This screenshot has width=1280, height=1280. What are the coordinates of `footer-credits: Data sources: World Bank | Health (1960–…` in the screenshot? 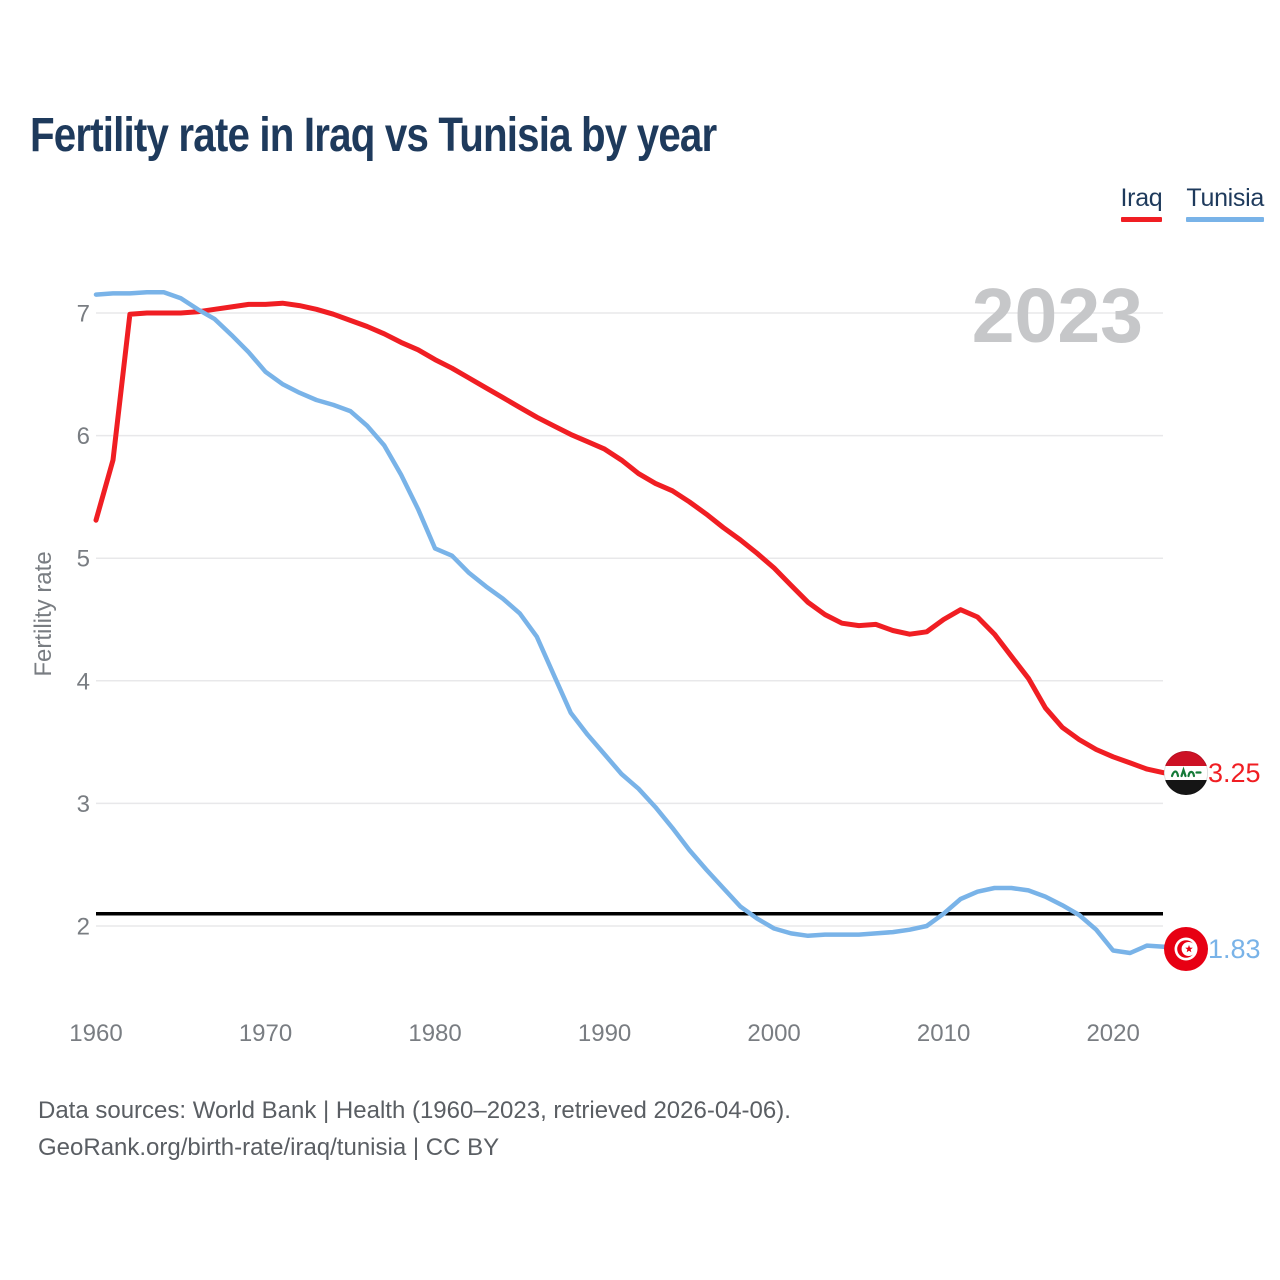 It's located at (414, 1129).